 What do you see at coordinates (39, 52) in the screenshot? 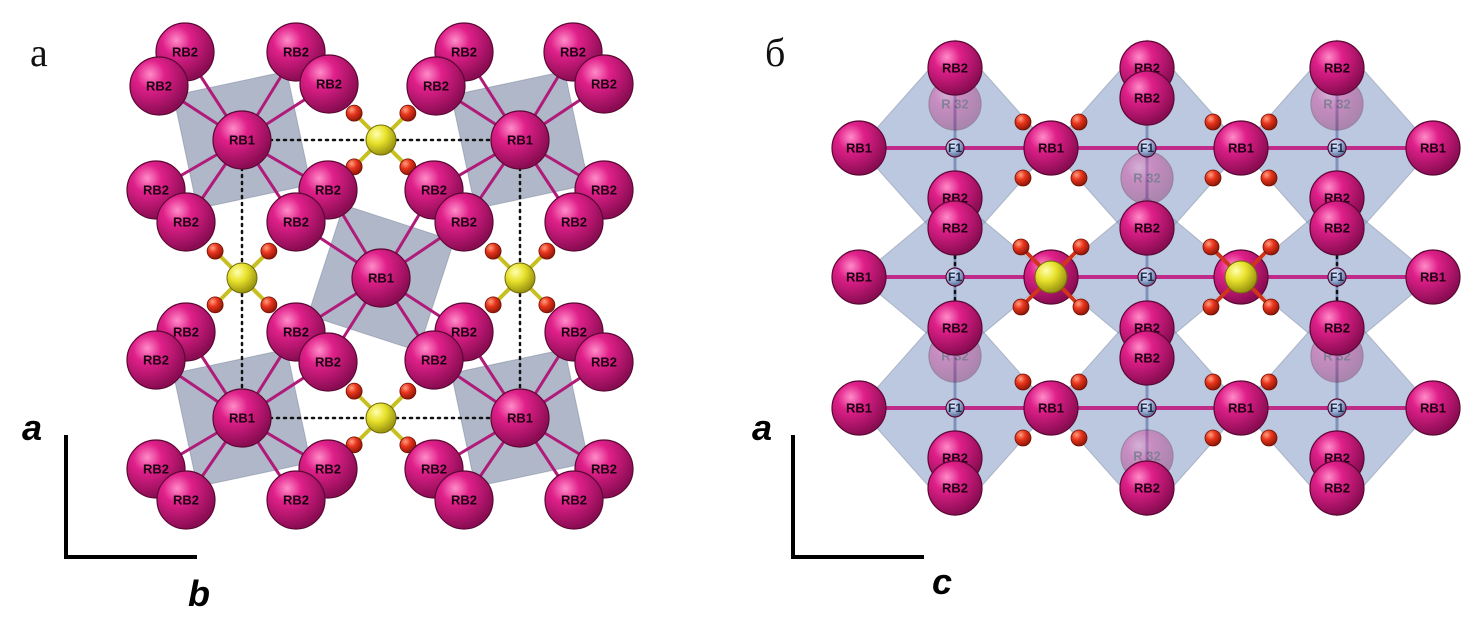
I see `panel-a-label: а` at bounding box center [39, 52].